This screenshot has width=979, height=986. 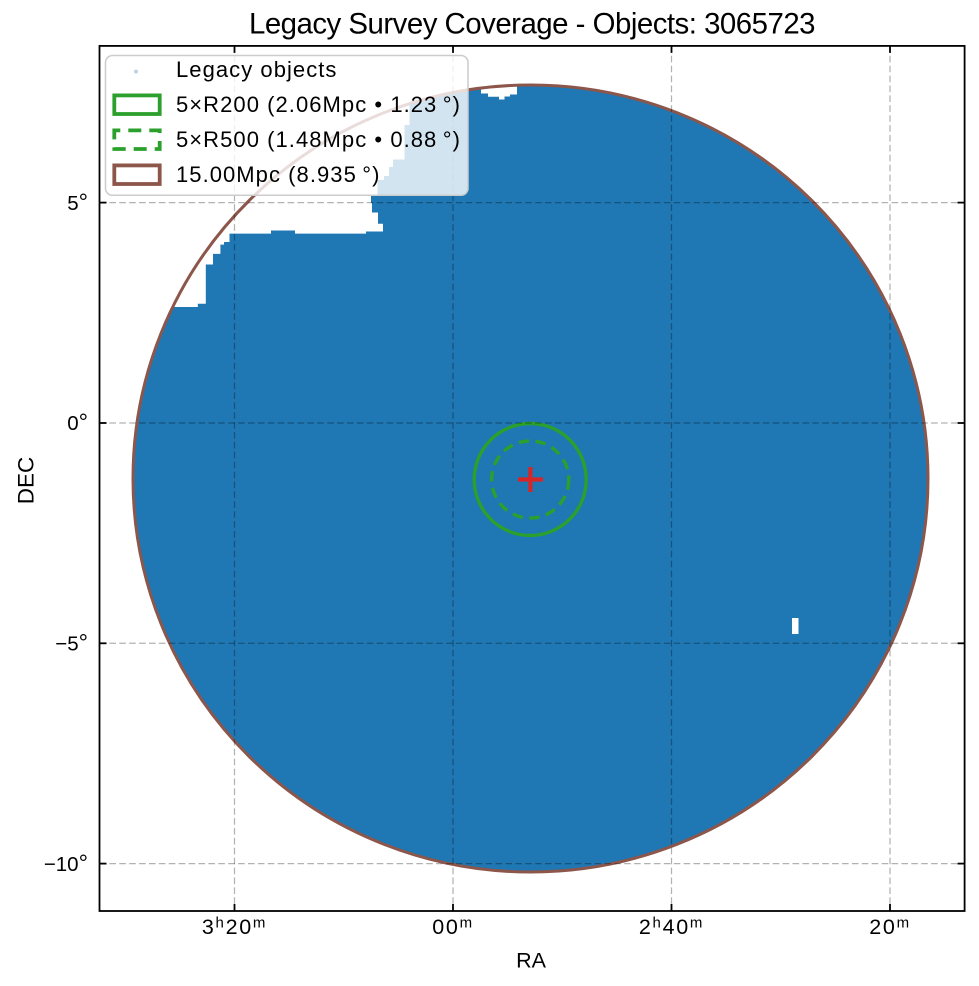 What do you see at coordinates (531, 961) in the screenshot?
I see `svg-text: RA` at bounding box center [531, 961].